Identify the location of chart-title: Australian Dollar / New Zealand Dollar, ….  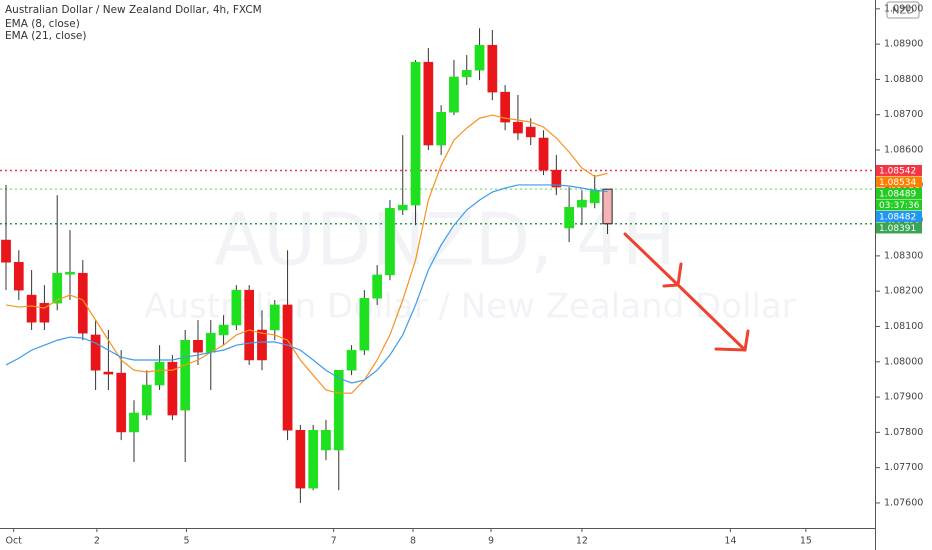
(133, 10).